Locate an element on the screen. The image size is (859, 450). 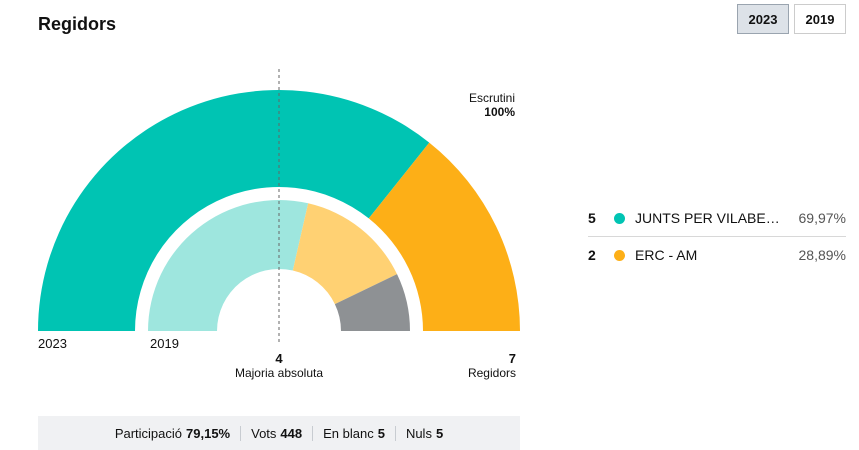
stat-vots: Vots 448 is located at coordinates (276, 433).